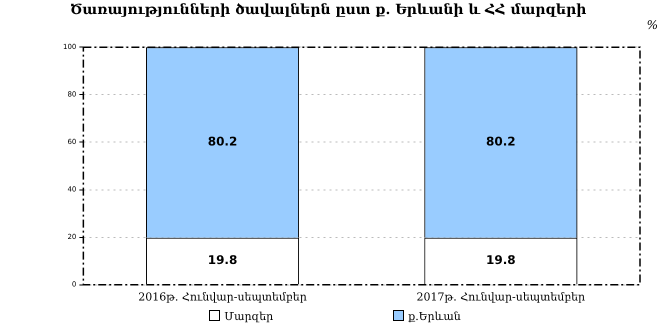 Image resolution: width=670 pixels, height=336 pixels. Describe the element at coordinates (328, 10) in the screenshot. I see `chart-title: Ծառայությունների ծավալներն ըստ ք. Երևանի և ՀՀ մարզերի` at that location.